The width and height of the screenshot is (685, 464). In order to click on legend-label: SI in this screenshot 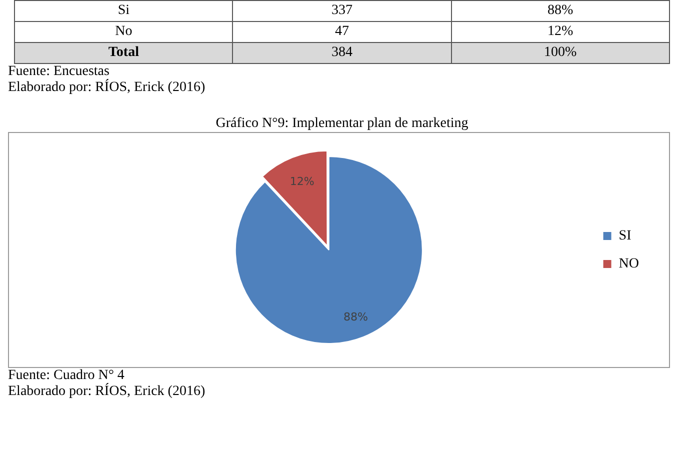, I will do `click(625, 236)`.